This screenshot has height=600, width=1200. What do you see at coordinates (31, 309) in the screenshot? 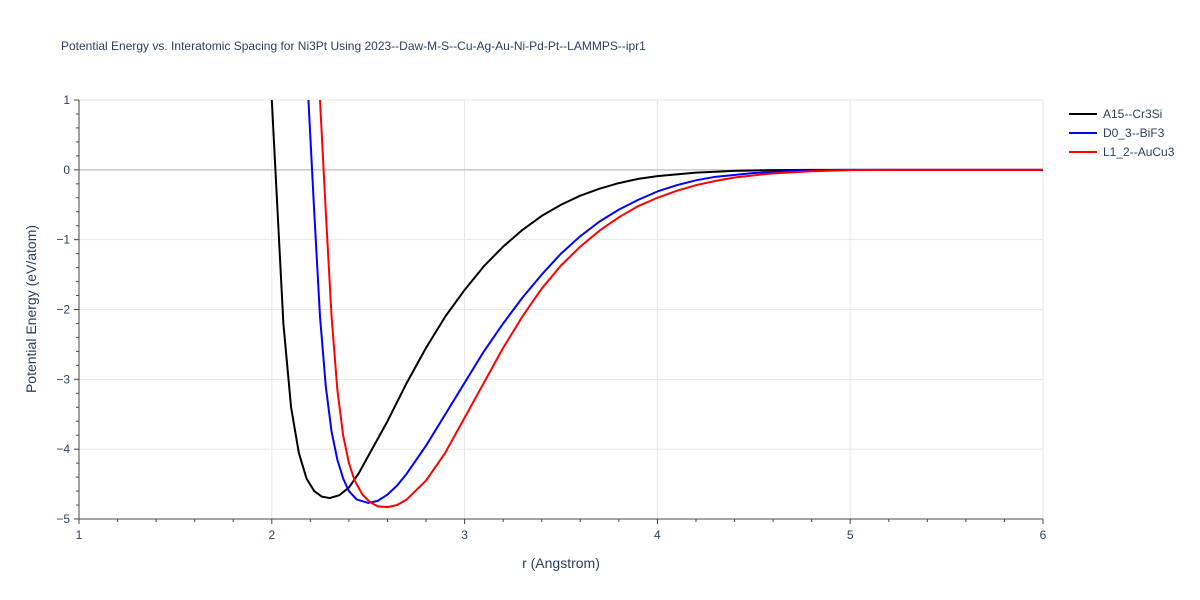
I see `y-axis-title: Potential Energy (eV/atom)` at bounding box center [31, 309].